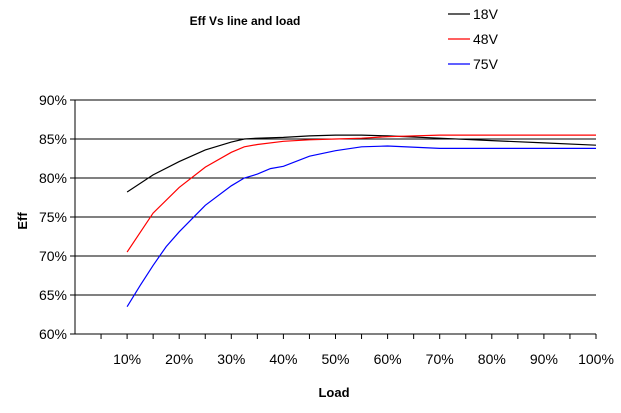 This screenshot has height=413, width=621. I want to click on x-tick-label: 80%, so click(492, 359).